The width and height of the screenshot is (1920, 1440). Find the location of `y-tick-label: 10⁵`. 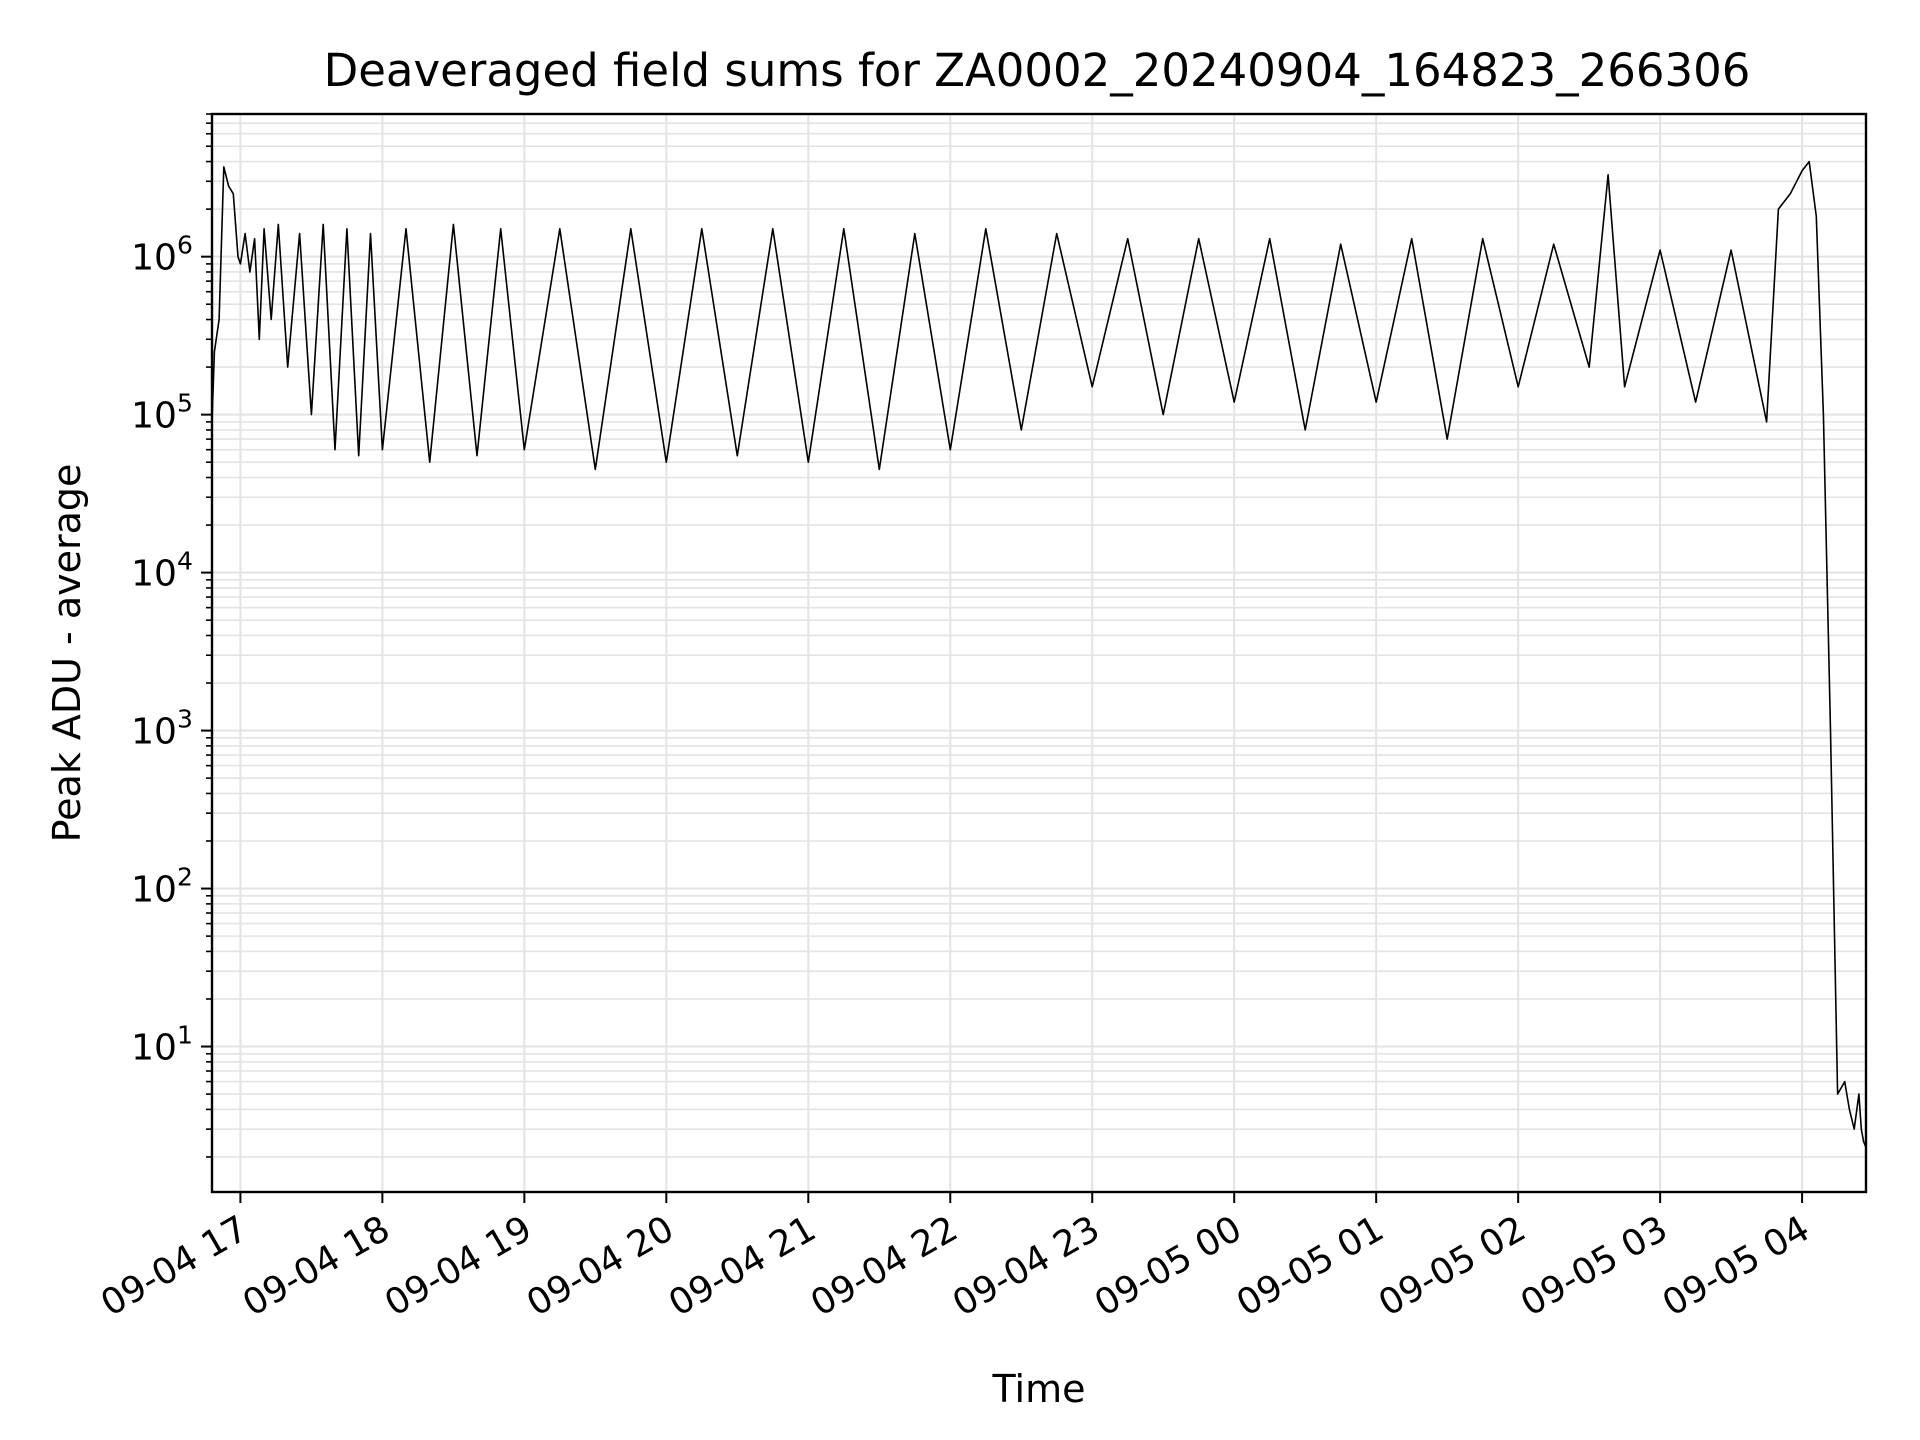

y-tick-label: 10⁵ is located at coordinates (162, 413).